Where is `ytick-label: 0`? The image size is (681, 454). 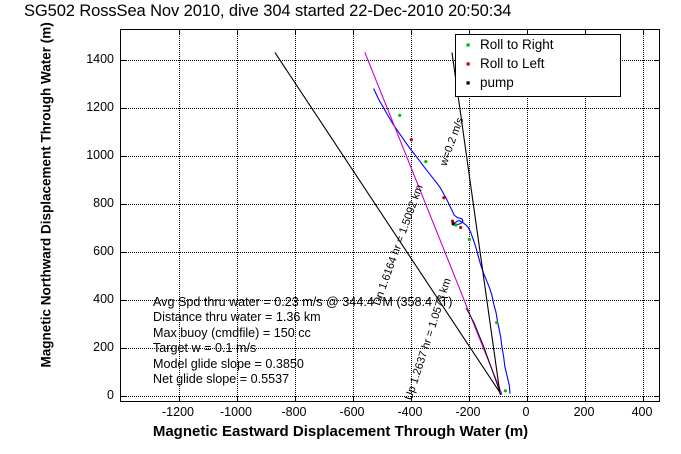 ytick-label: 0 is located at coordinates (114, 395).